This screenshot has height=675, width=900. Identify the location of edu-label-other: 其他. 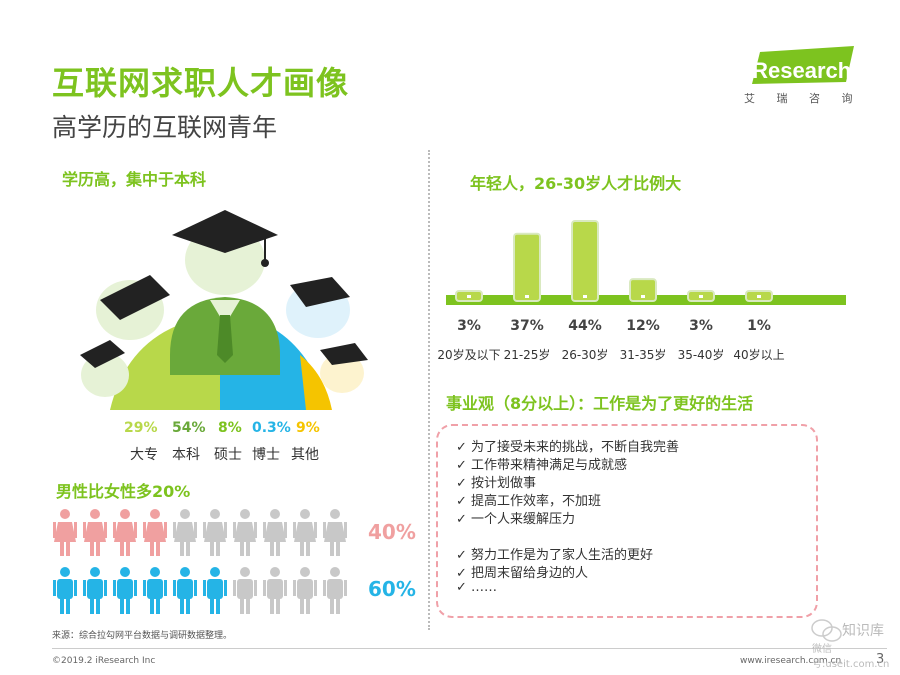
(305, 455).